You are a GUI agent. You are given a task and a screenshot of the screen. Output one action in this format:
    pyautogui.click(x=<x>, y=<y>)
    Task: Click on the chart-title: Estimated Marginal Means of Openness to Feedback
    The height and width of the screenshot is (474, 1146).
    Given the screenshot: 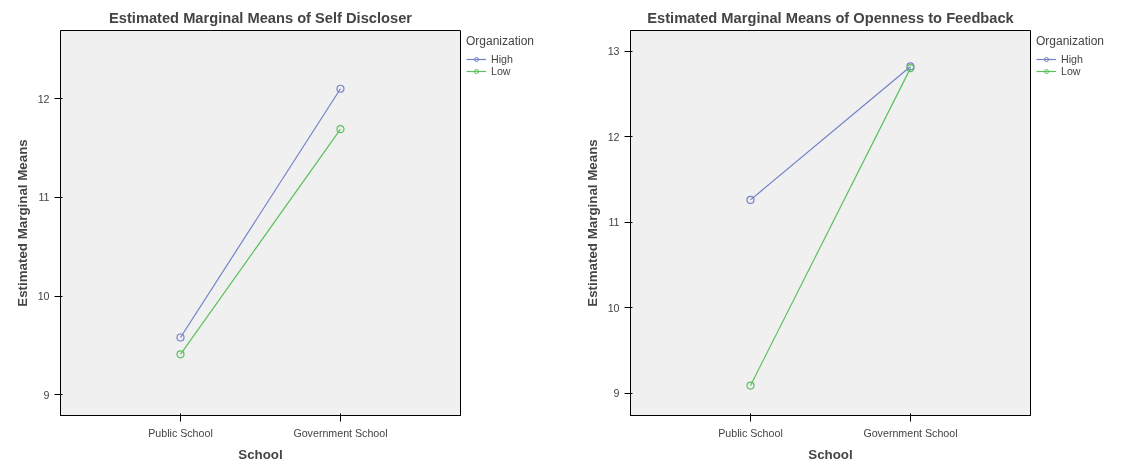 What is the action you would take?
    pyautogui.click(x=831, y=17)
    